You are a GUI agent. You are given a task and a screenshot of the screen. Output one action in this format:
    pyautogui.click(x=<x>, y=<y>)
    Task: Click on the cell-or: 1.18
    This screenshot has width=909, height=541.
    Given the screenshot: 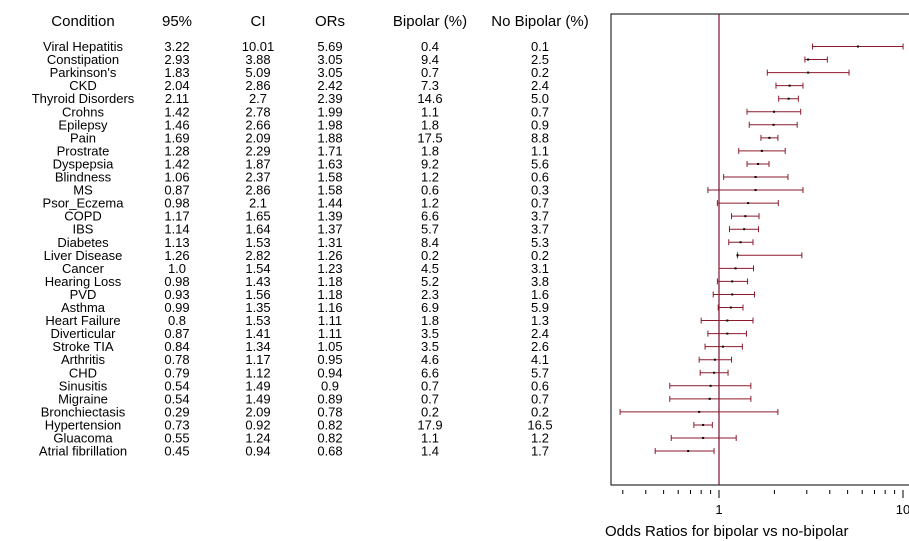 What is the action you would take?
    pyautogui.click(x=329, y=281)
    